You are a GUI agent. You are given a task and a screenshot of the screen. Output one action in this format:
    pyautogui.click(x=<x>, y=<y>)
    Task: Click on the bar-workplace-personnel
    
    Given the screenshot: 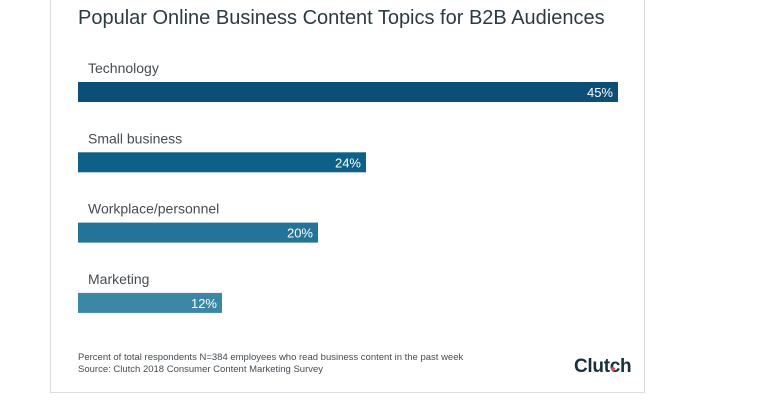 What is the action you would take?
    pyautogui.click(x=198, y=232)
    